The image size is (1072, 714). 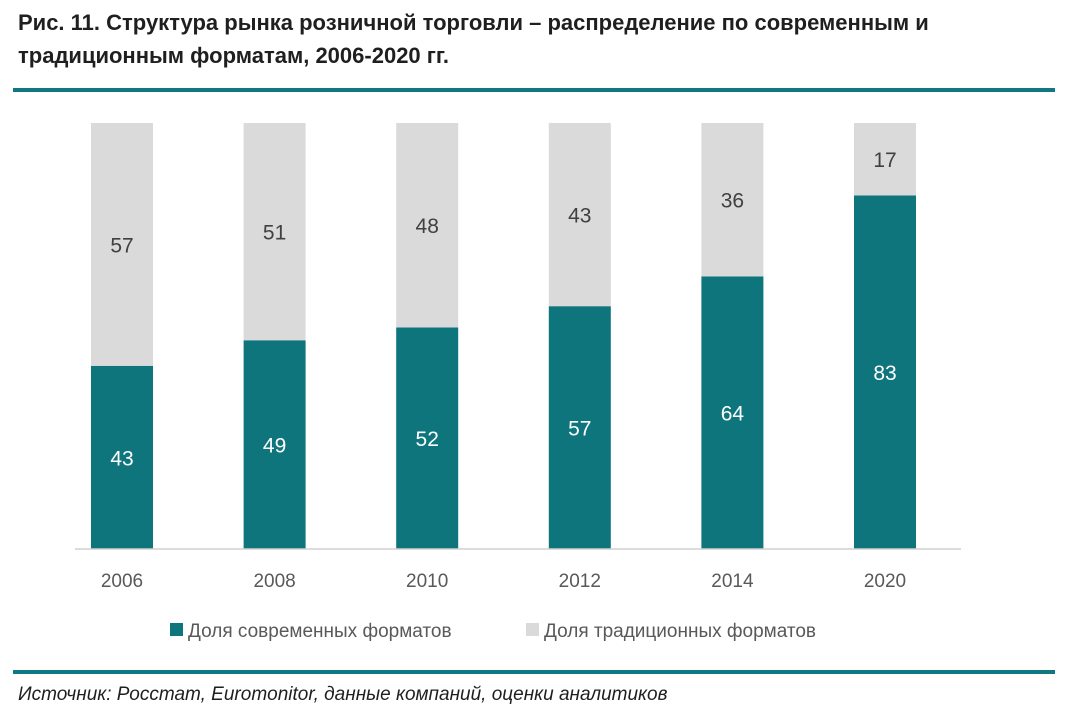 I want to click on top-divider, so click(x=534, y=90).